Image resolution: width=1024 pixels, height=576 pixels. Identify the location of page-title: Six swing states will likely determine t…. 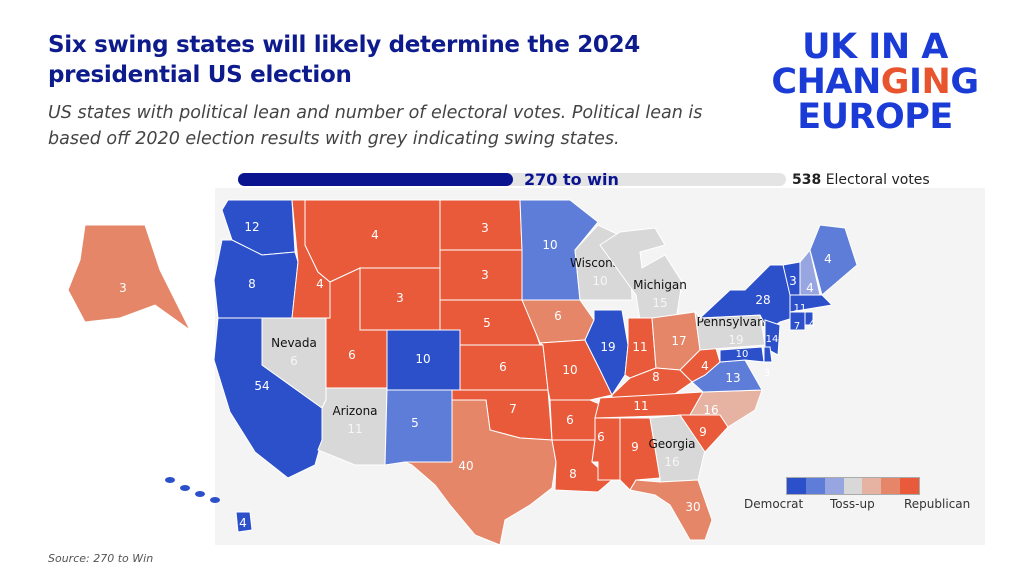
(344, 60).